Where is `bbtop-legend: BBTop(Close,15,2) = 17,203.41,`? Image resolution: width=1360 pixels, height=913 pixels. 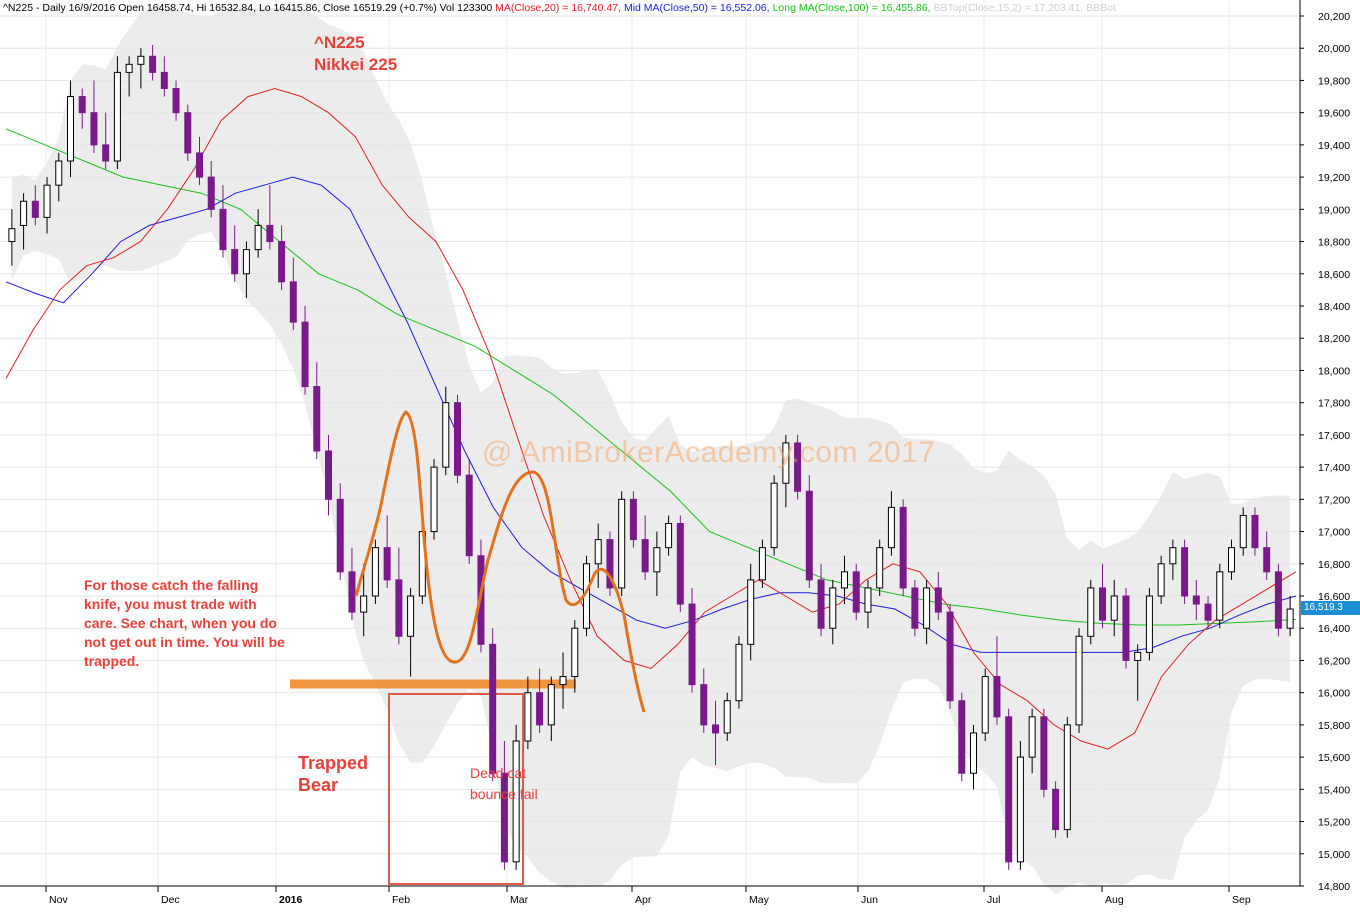
bbtop-legend: BBTop(Close,15,2) = 17,203.41, is located at coordinates (1008, 8).